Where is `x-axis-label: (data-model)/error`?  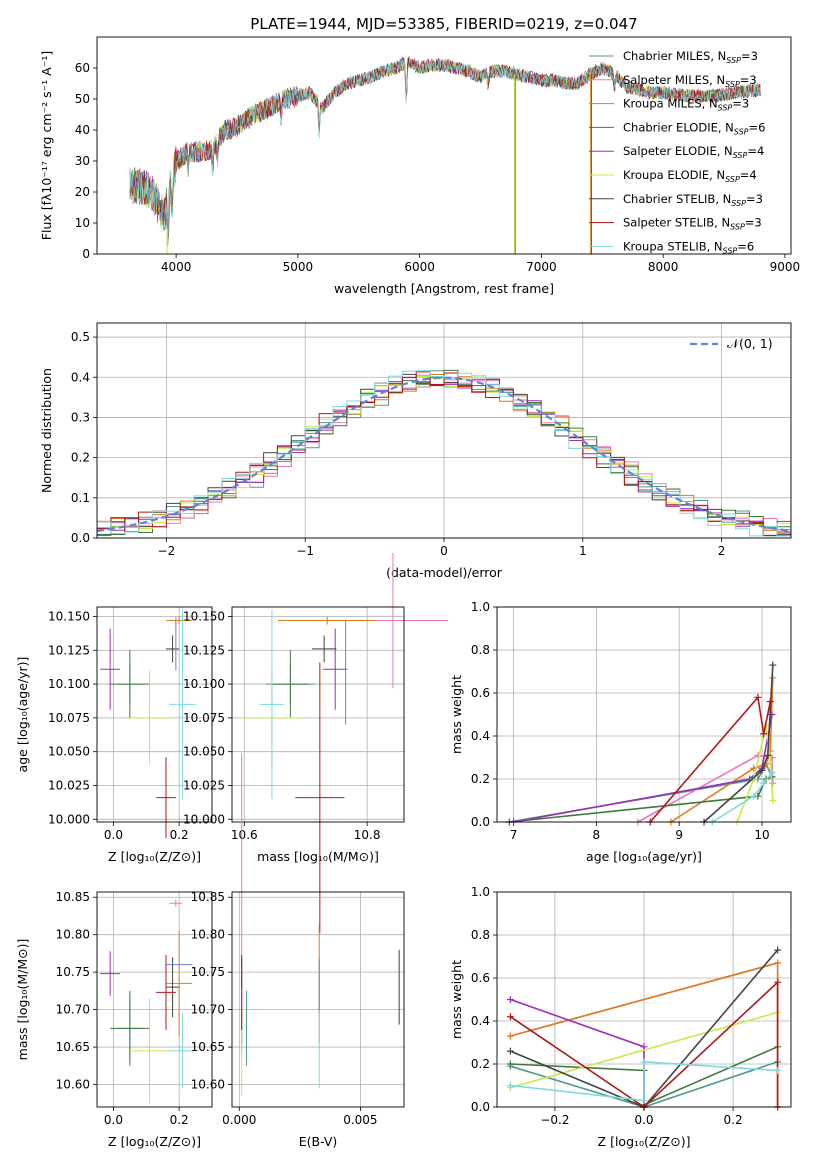 x-axis-label: (data-model)/error is located at coordinates (444, 572).